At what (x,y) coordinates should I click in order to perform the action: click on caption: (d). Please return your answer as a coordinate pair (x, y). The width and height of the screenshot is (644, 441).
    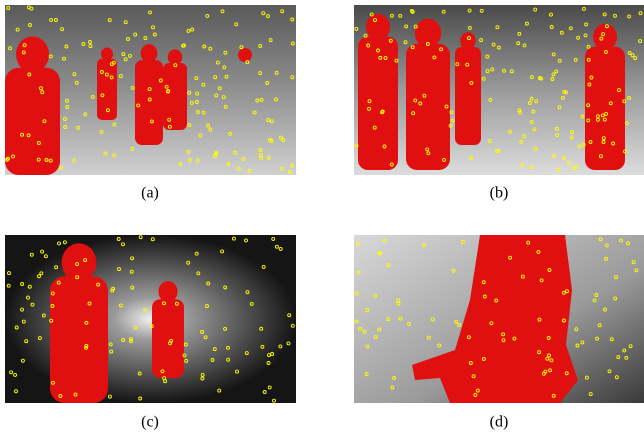
    Looking at the image, I should click on (499, 422).